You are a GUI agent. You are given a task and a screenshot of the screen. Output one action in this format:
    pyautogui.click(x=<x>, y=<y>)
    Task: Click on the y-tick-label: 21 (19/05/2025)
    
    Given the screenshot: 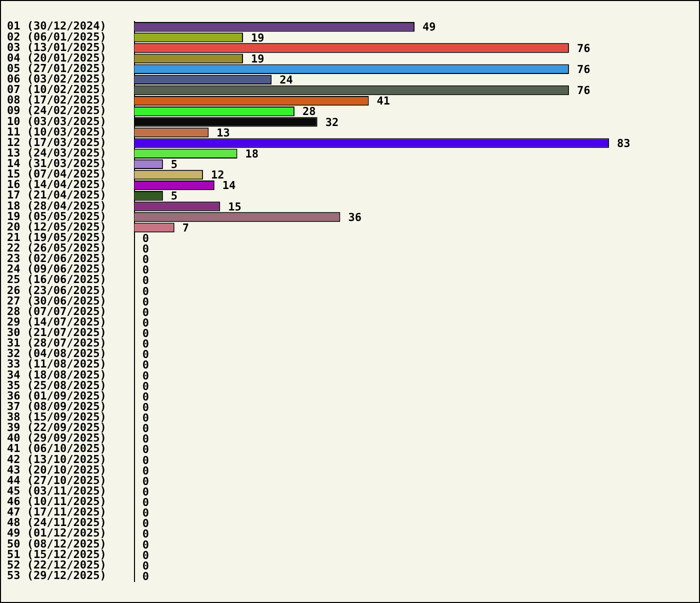 What is the action you would take?
    pyautogui.click(x=56, y=237)
    